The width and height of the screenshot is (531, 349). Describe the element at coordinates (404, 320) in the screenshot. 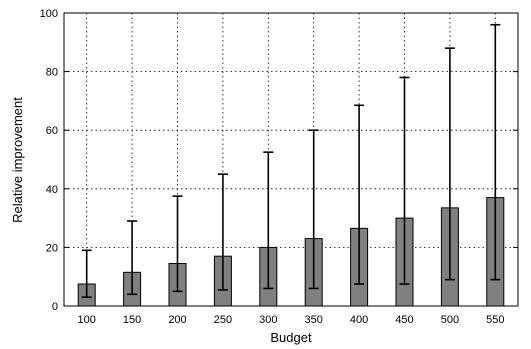

I see `x-tick-label: 450` at that location.